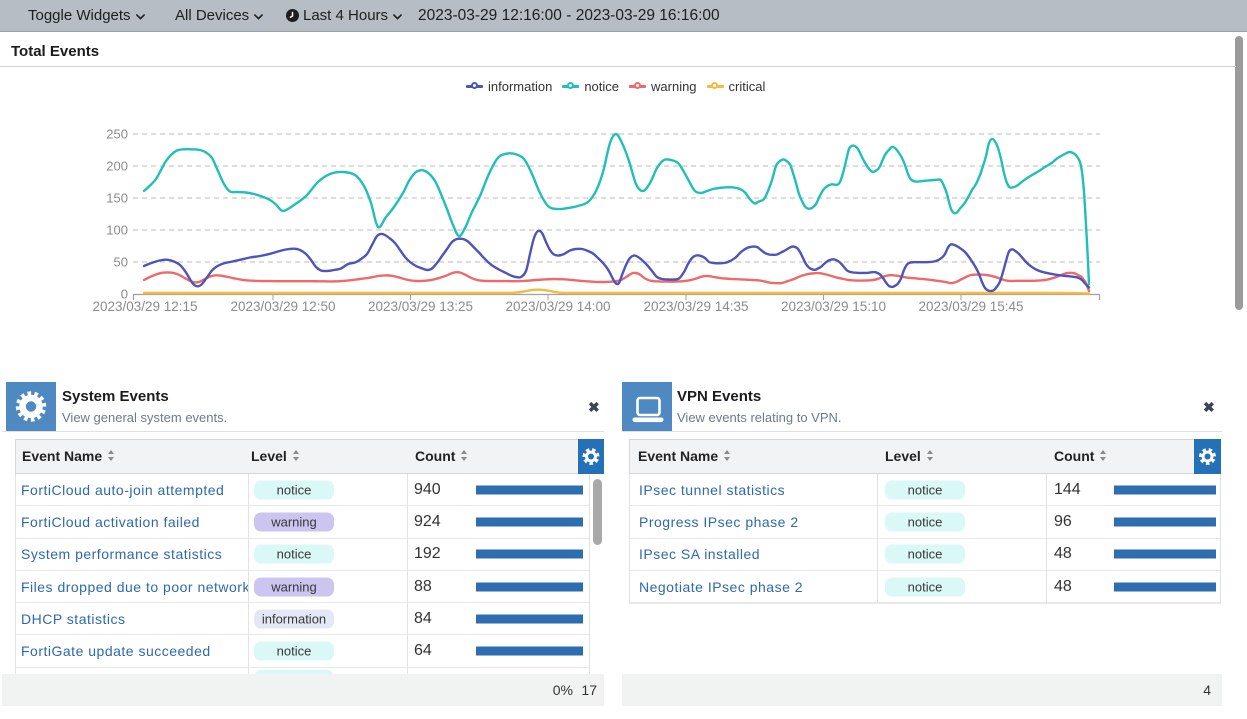  Describe the element at coordinates (833, 306) in the screenshot. I see `svg-text: 2023/03/29 15:10` at that location.